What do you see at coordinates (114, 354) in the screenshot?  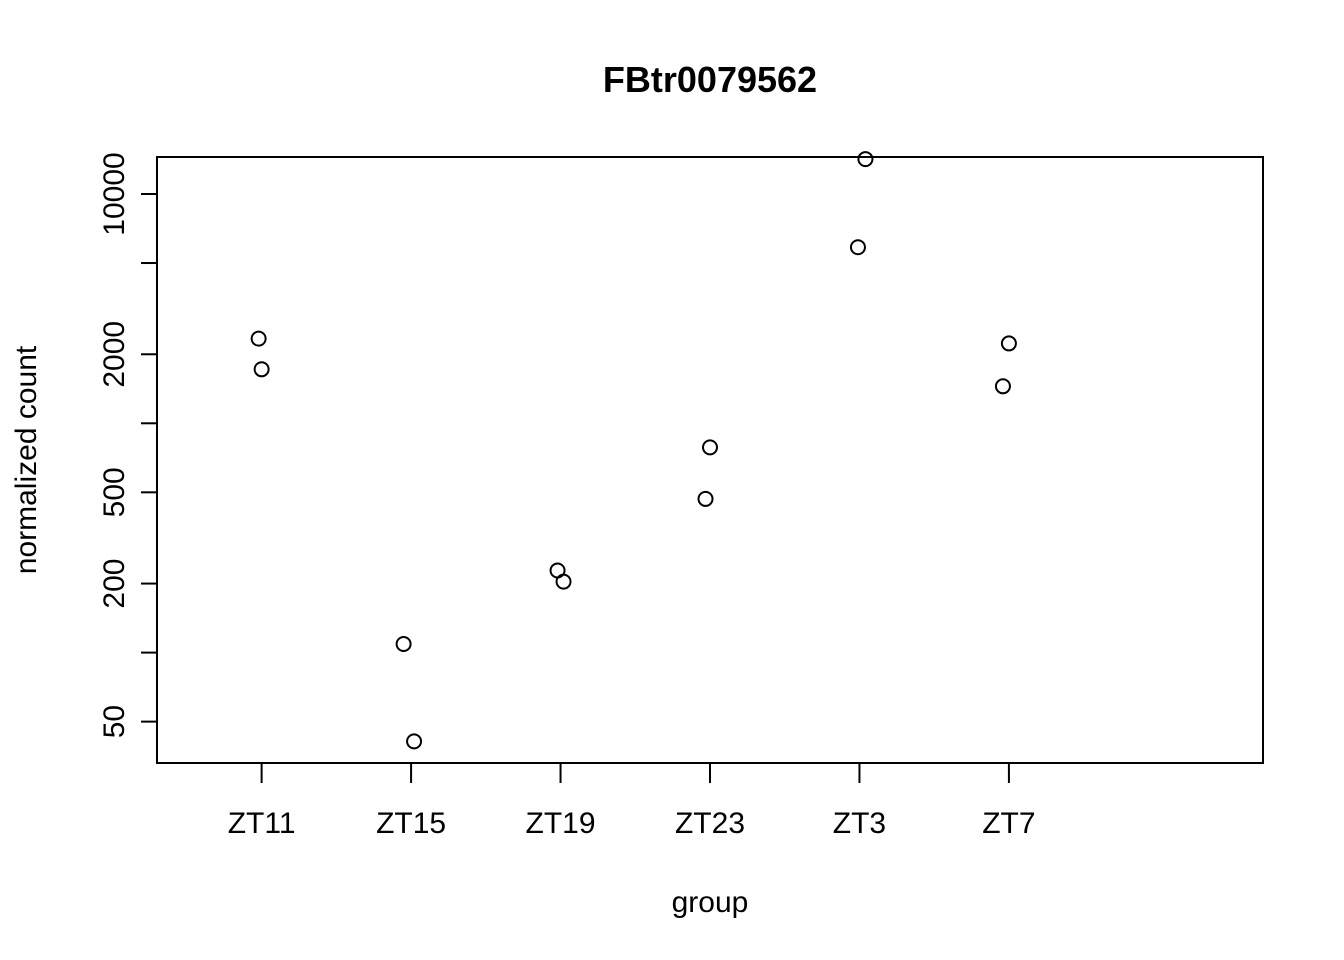 I see `y-tick-label: 2000` at bounding box center [114, 354].